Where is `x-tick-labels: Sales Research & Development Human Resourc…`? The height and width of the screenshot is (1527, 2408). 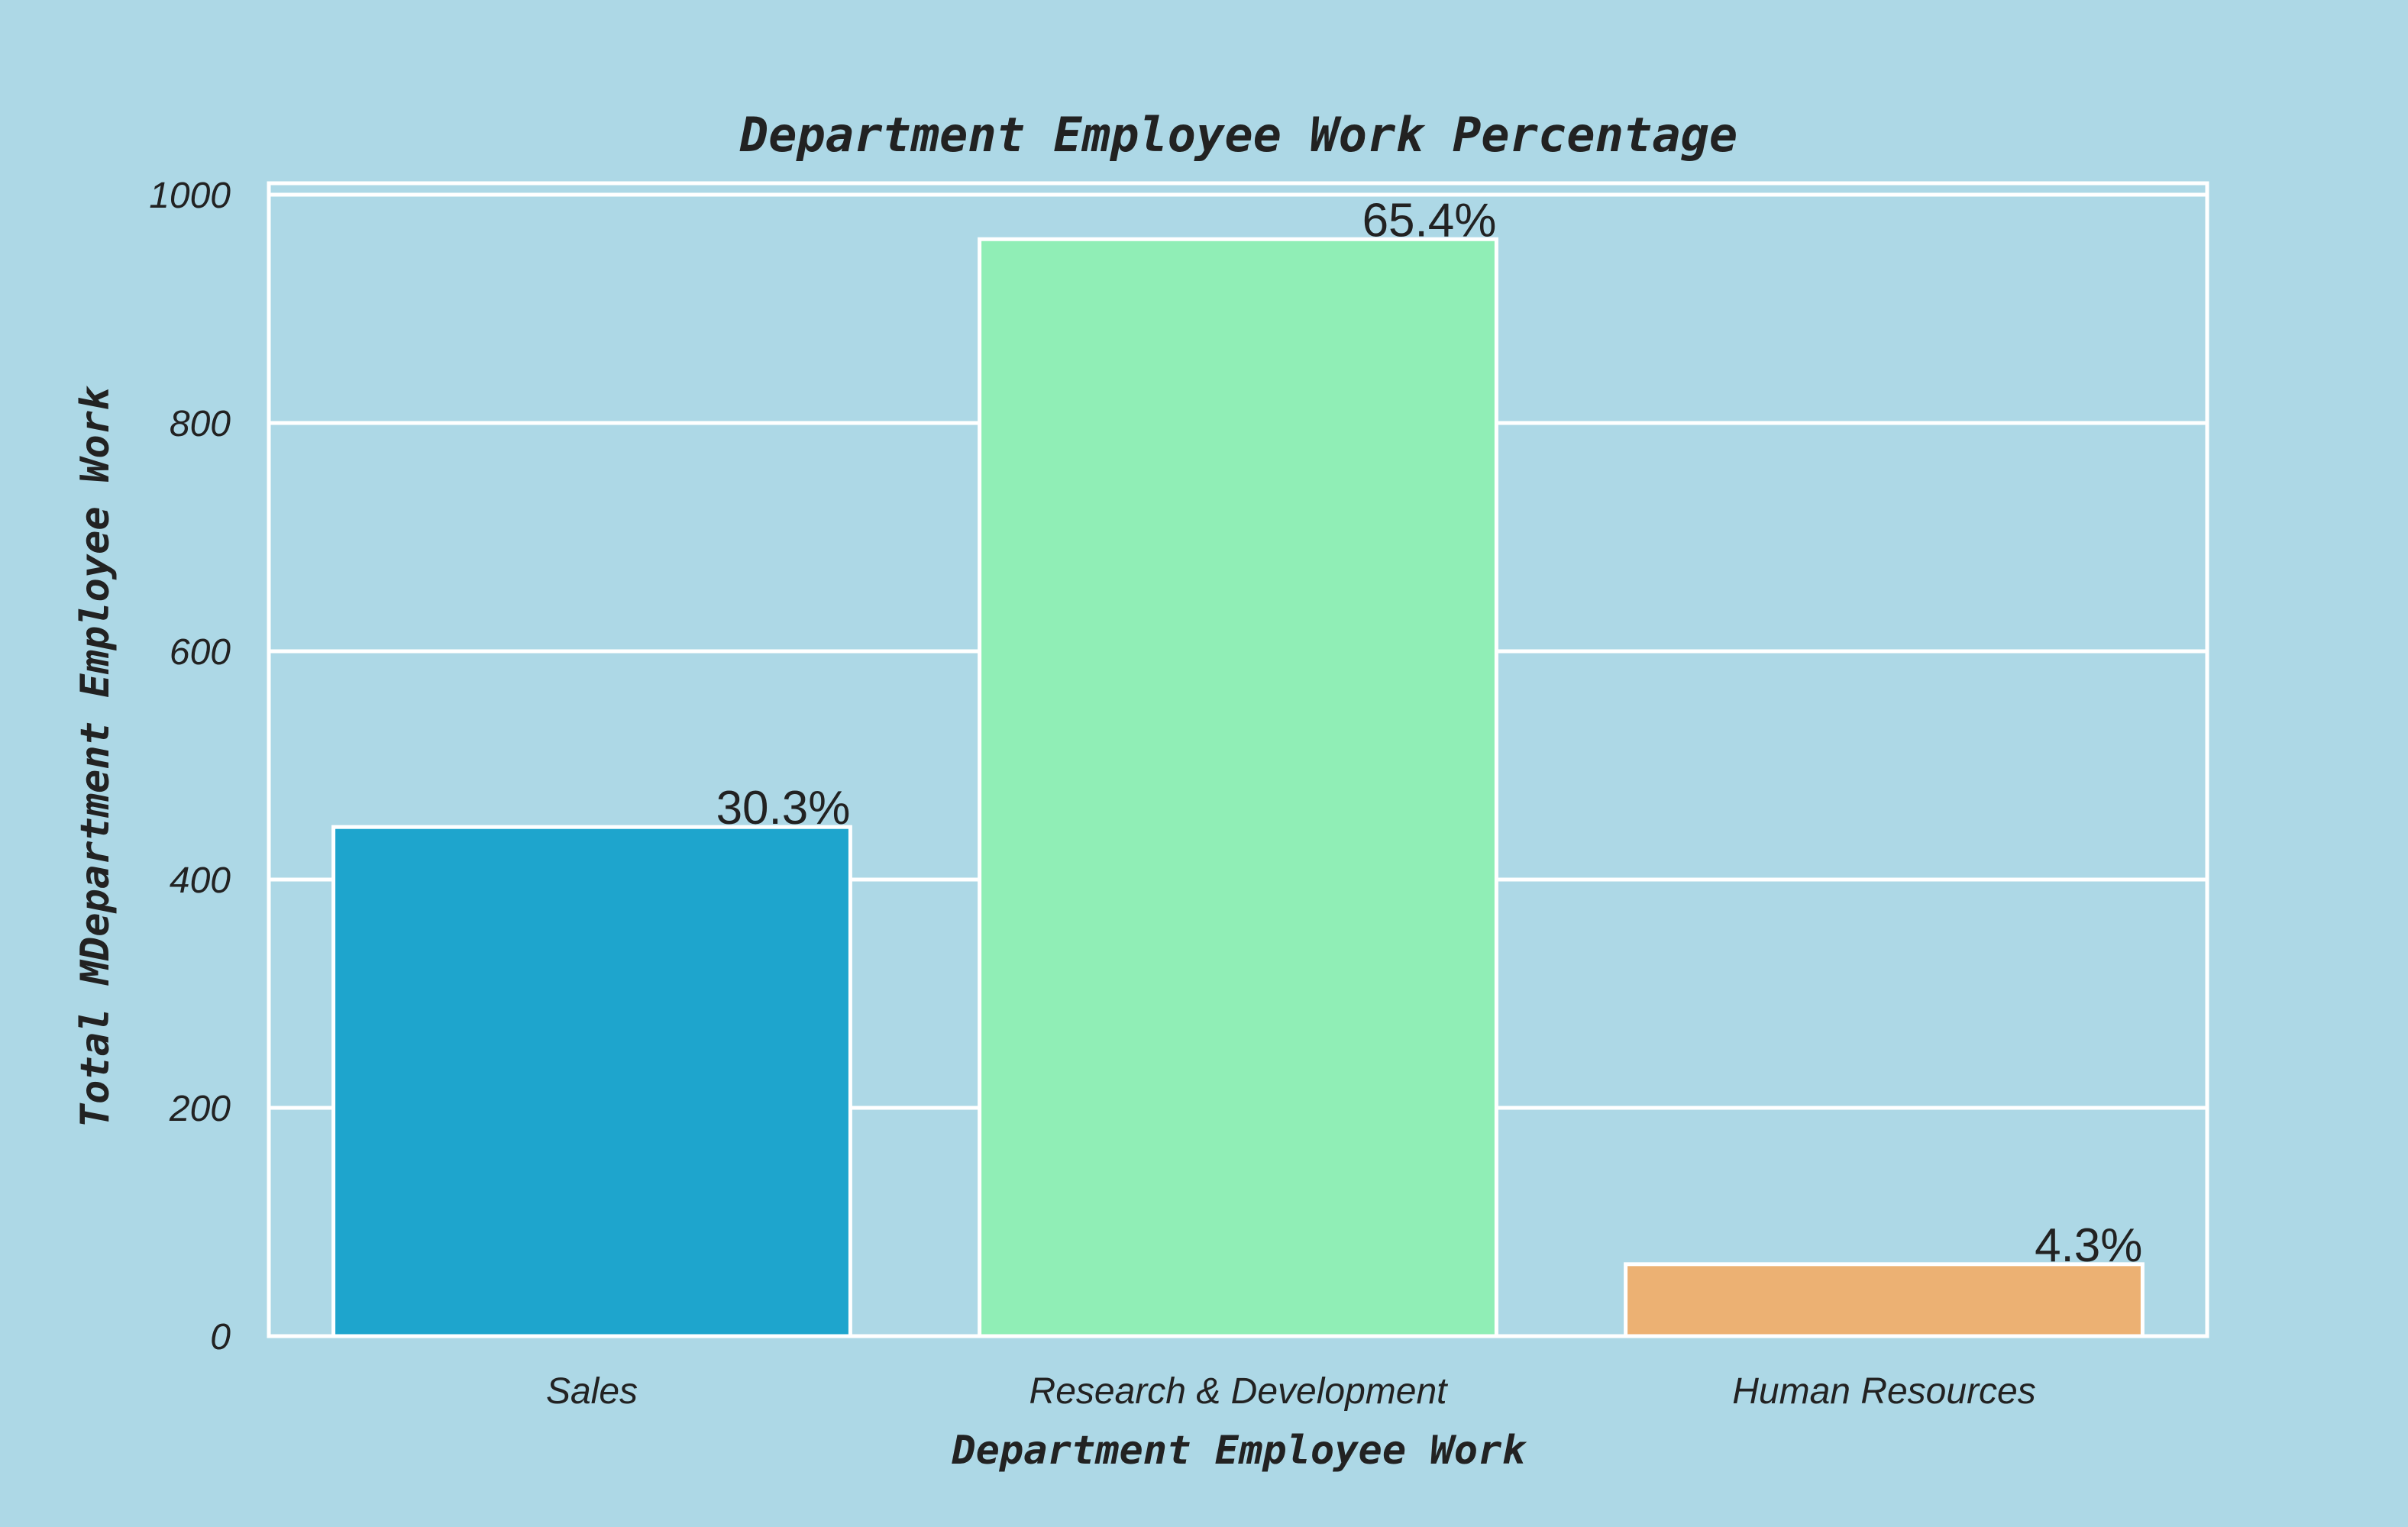 x-tick-labels: Sales Research & Development Human Resourc… is located at coordinates (1291, 1391).